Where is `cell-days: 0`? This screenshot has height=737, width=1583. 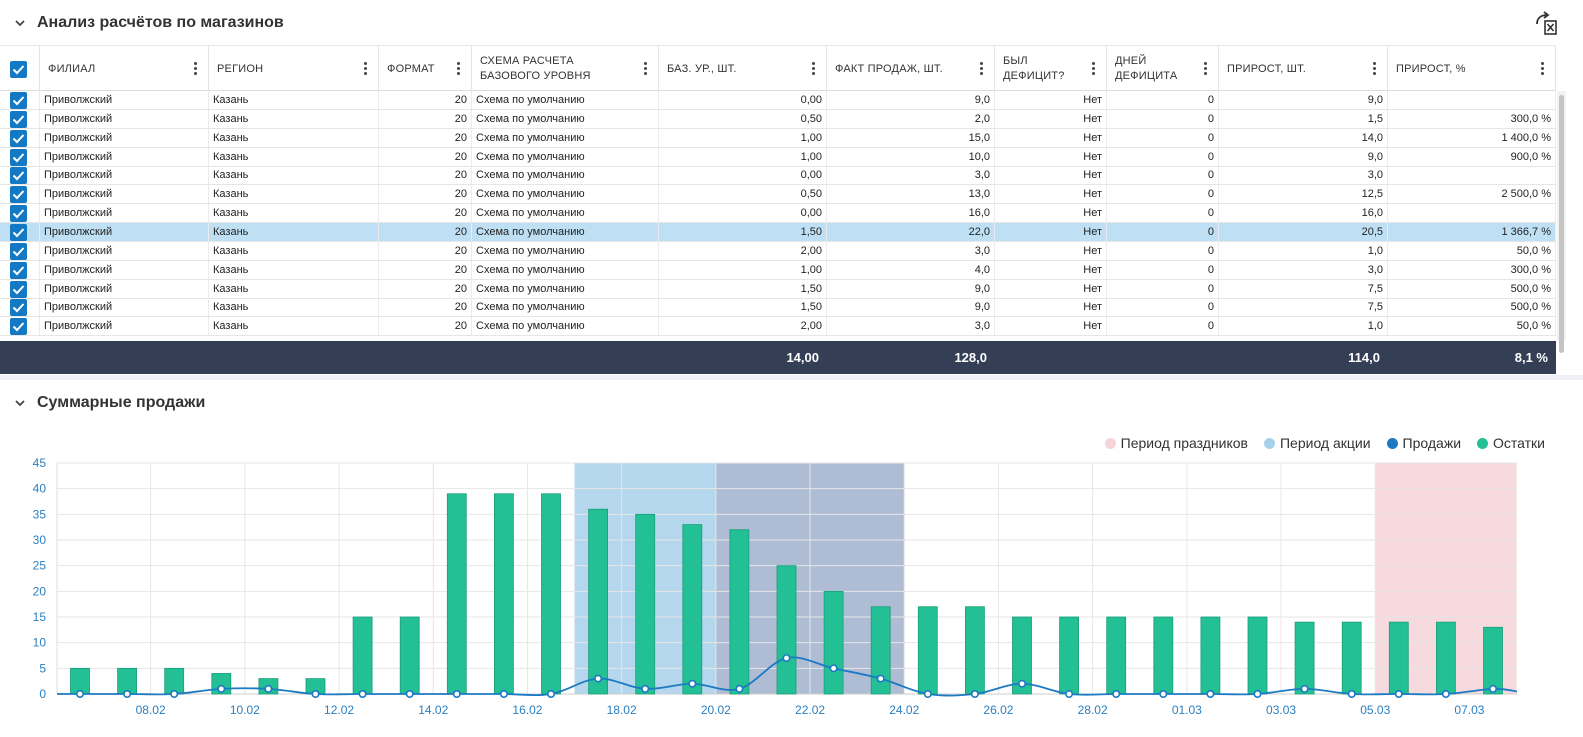 cell-days: 0 is located at coordinates (1163, 156).